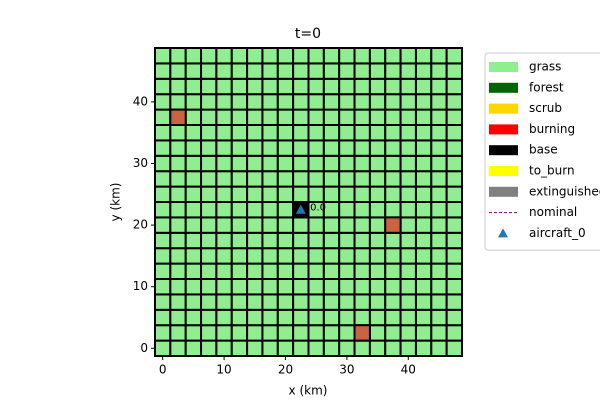 The height and width of the screenshot is (400, 600). What do you see at coordinates (223, 370) in the screenshot?
I see `x-tick-label: 10` at bounding box center [223, 370].